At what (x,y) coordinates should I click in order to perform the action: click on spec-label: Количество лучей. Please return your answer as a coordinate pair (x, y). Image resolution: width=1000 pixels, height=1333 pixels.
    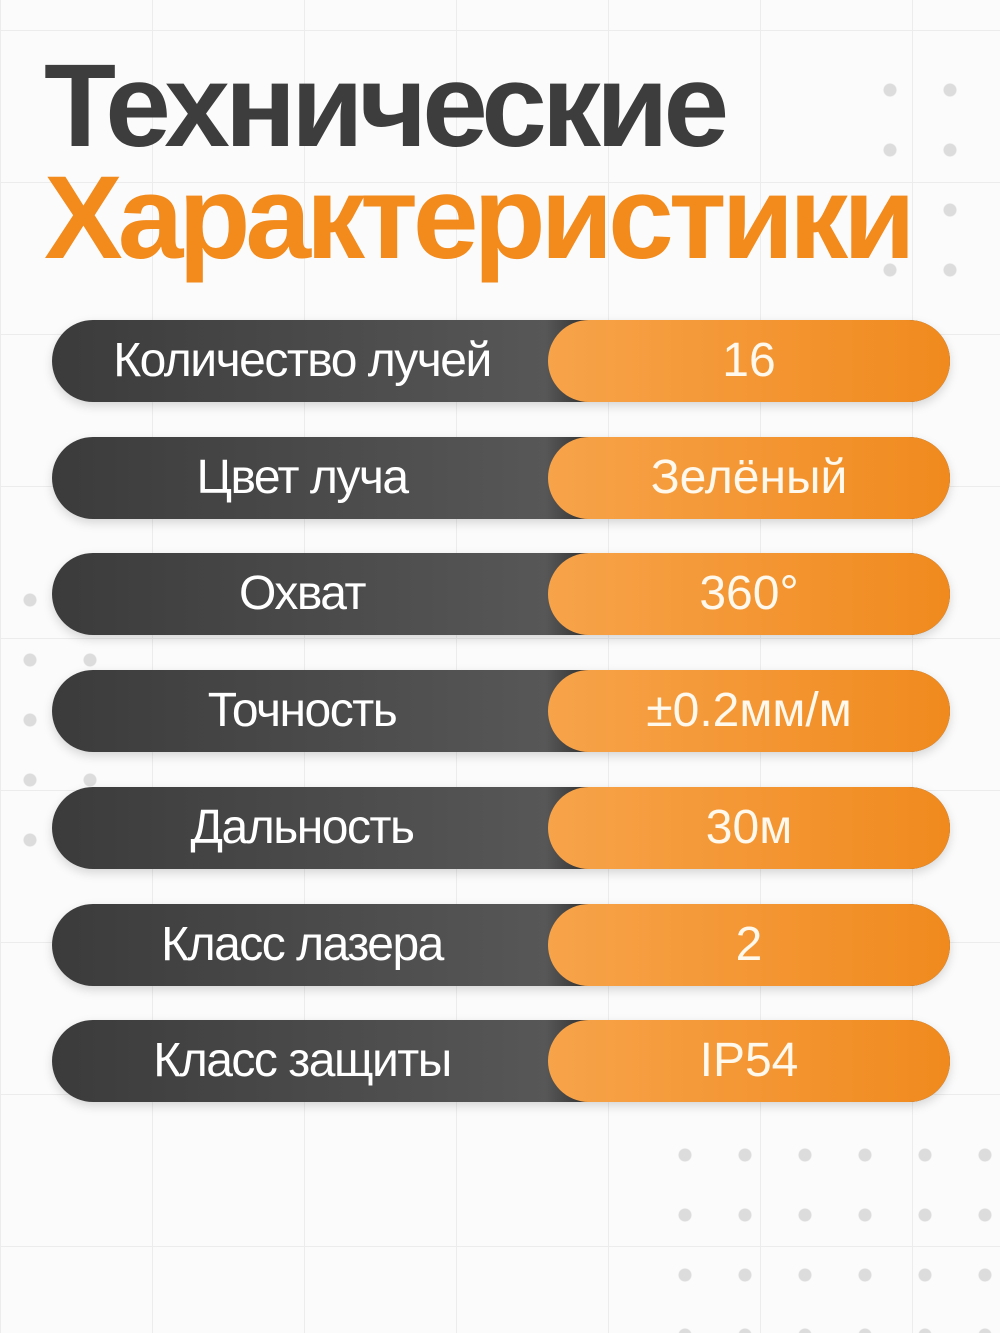
    Looking at the image, I should click on (302, 360).